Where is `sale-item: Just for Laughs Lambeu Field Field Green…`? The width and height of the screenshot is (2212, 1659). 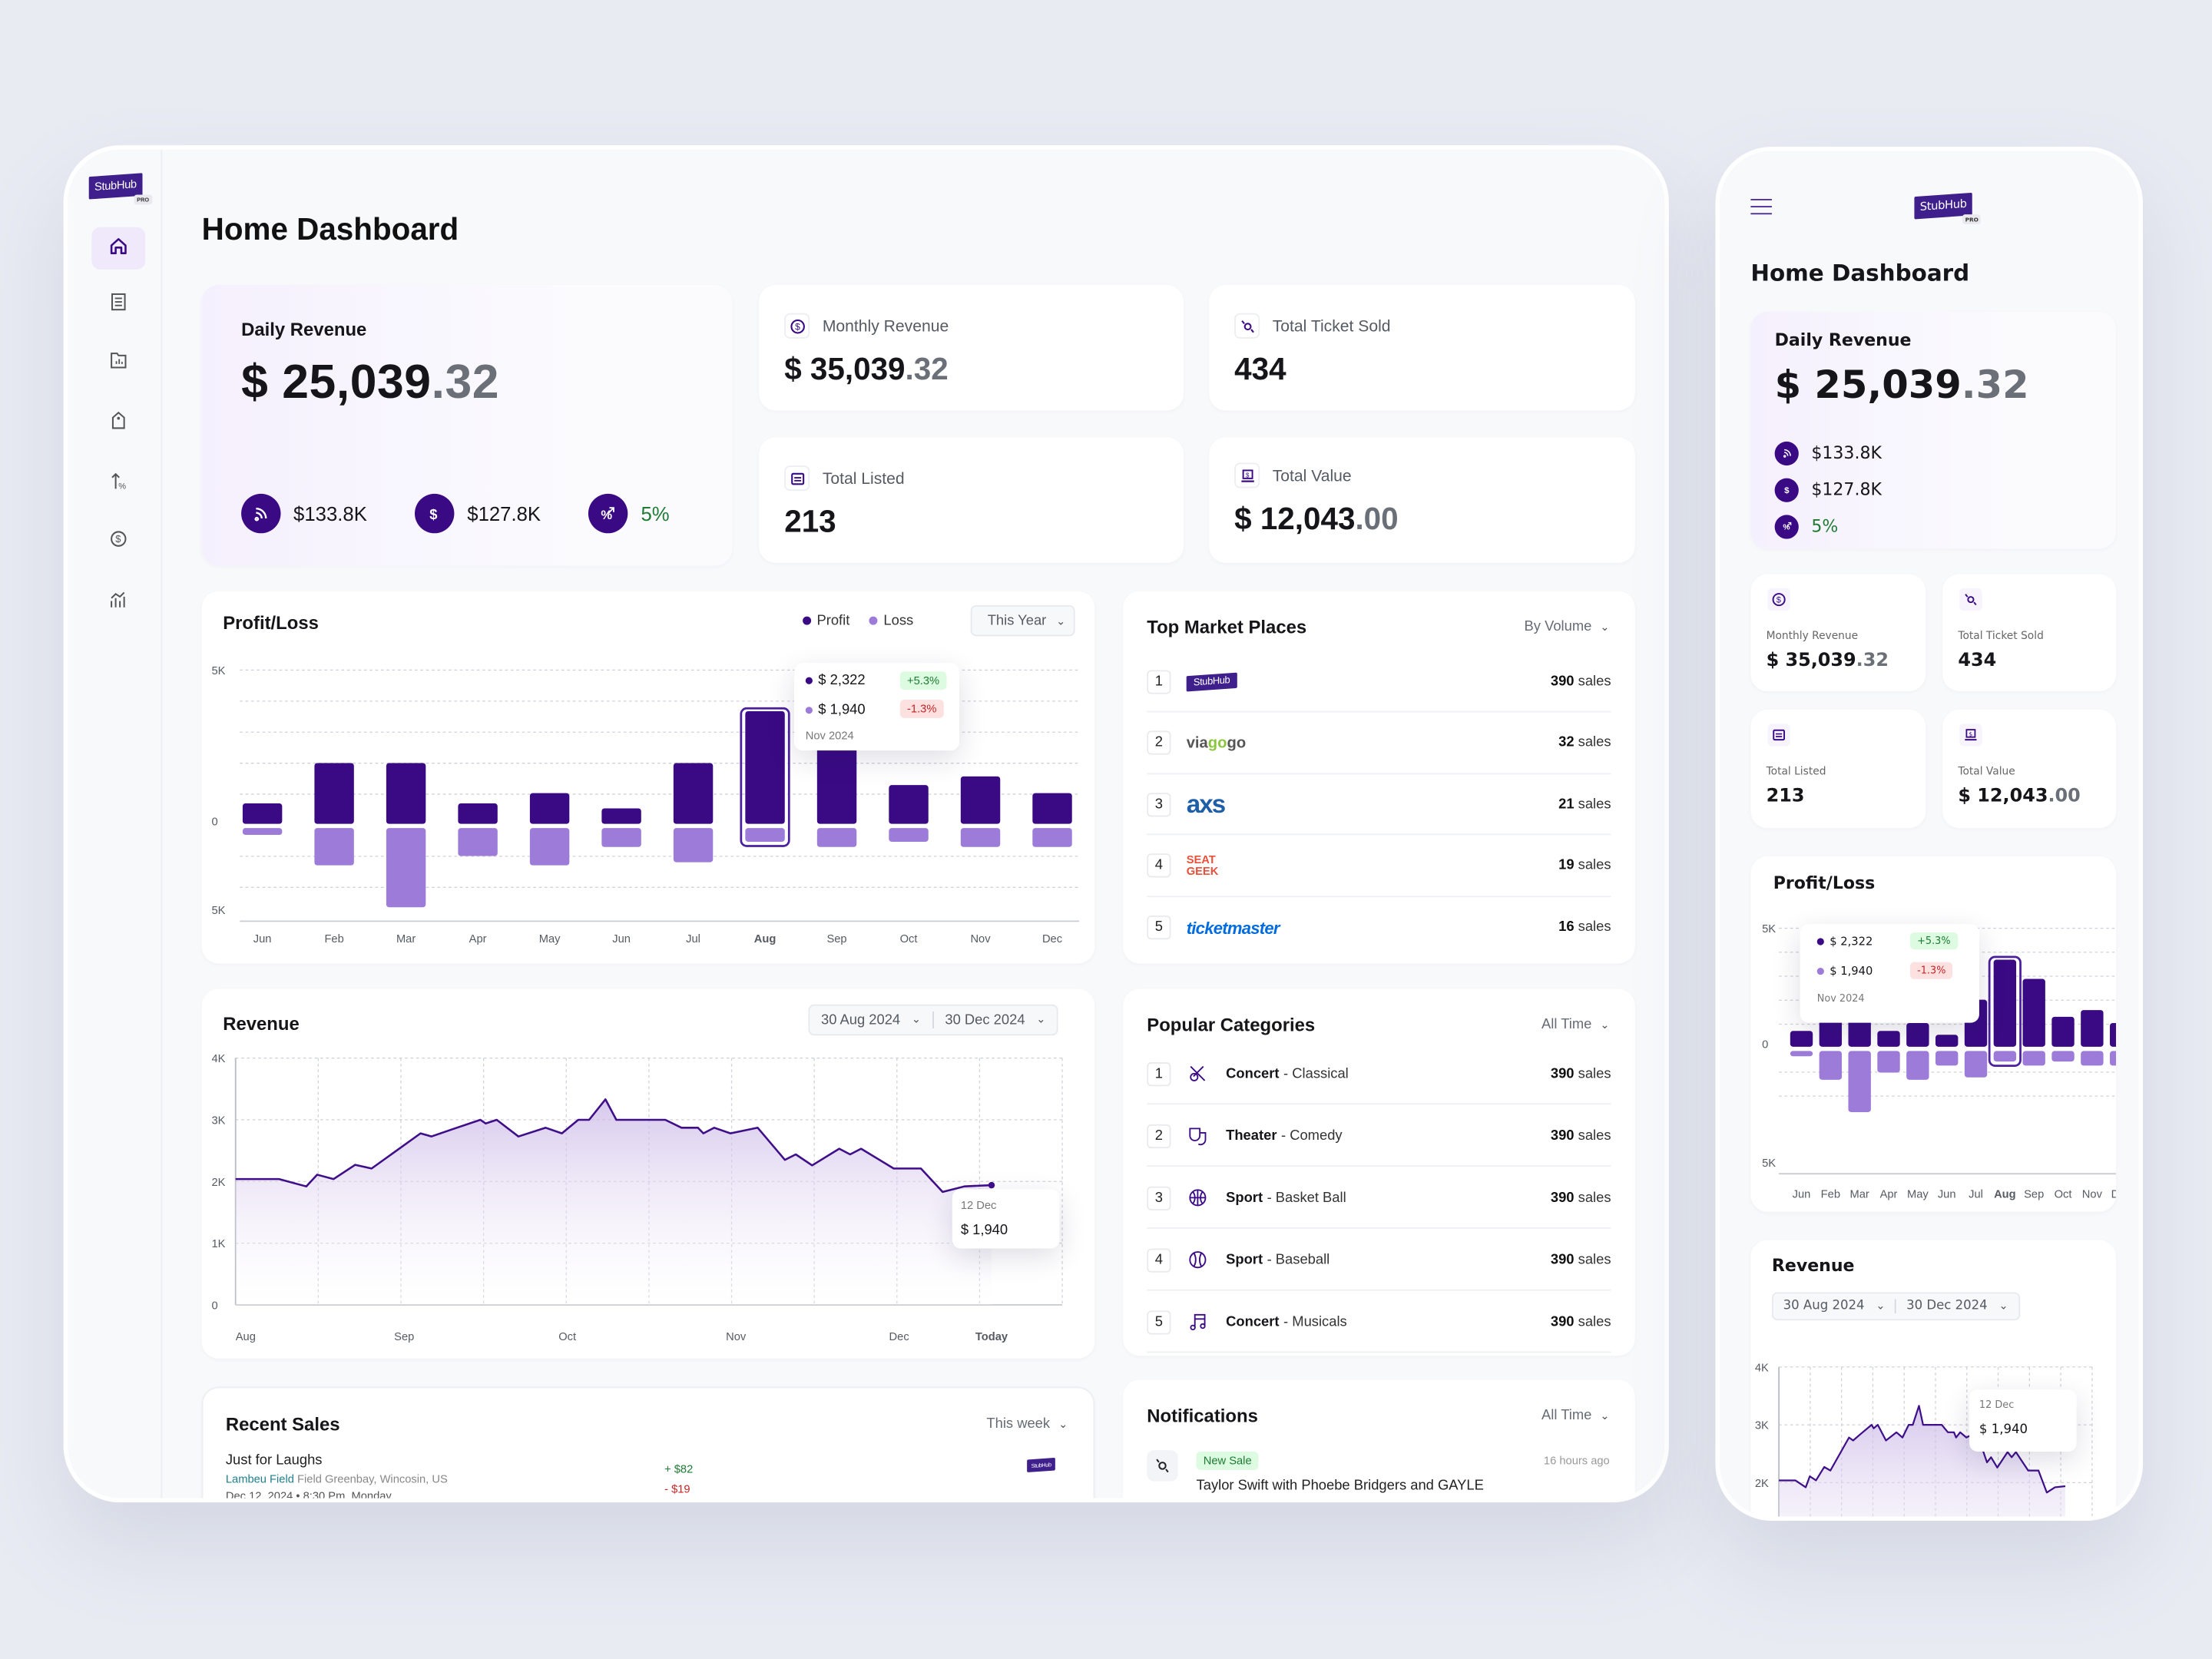 sale-item: Just for Laughs Lambeu Field Field Green… is located at coordinates (649, 1475).